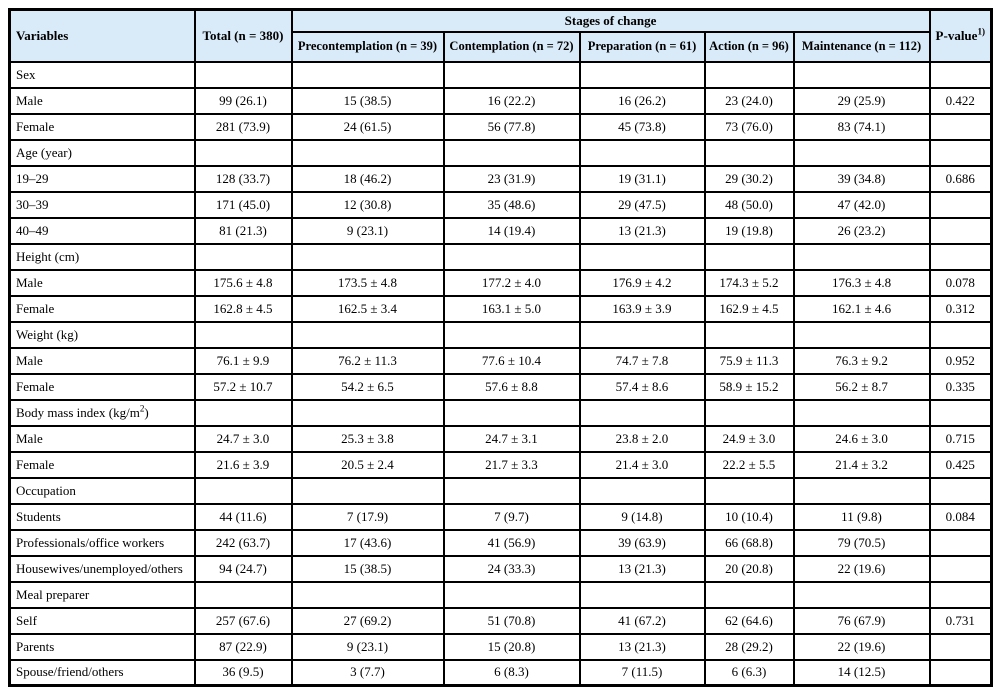 The width and height of the screenshot is (998, 694). What do you see at coordinates (243, 230) in the screenshot?
I see `value-cell: 81 (21.3)` at bounding box center [243, 230].